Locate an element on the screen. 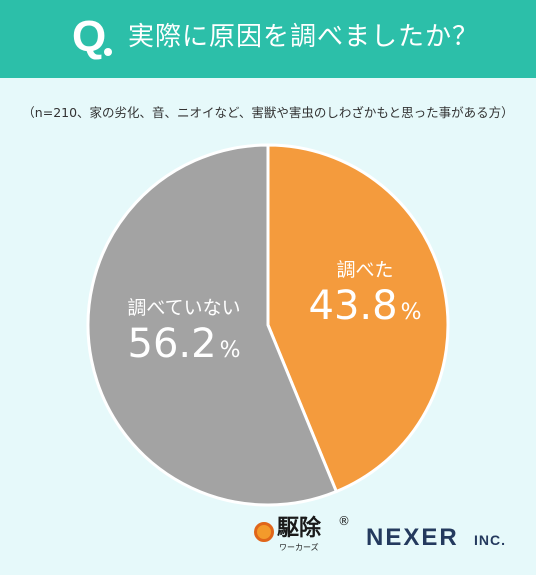  slice-name-not-investigated: 調べていない is located at coordinates (184, 308).